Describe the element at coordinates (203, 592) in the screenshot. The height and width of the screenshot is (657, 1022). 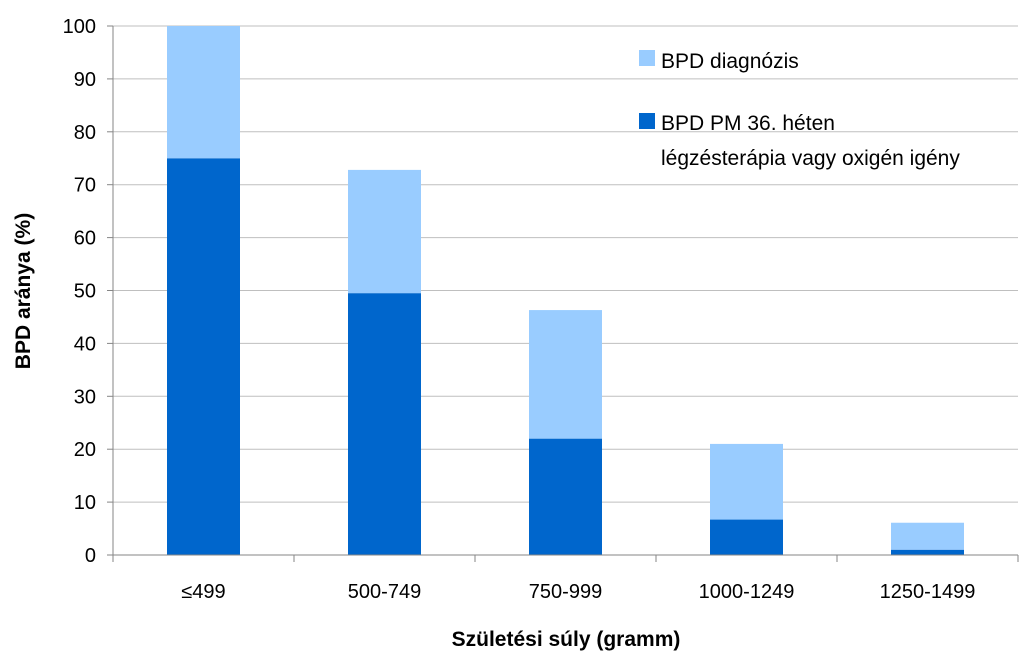
I see `x-tick-label: ≤499` at that location.